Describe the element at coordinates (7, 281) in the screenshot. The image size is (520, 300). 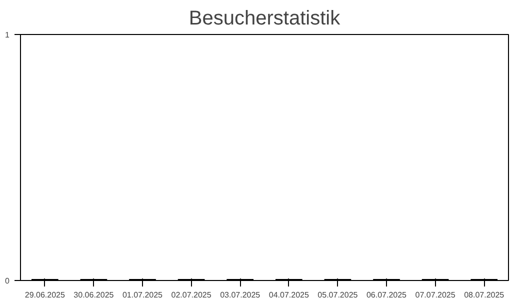
I see `y-tick-label: 0` at that location.